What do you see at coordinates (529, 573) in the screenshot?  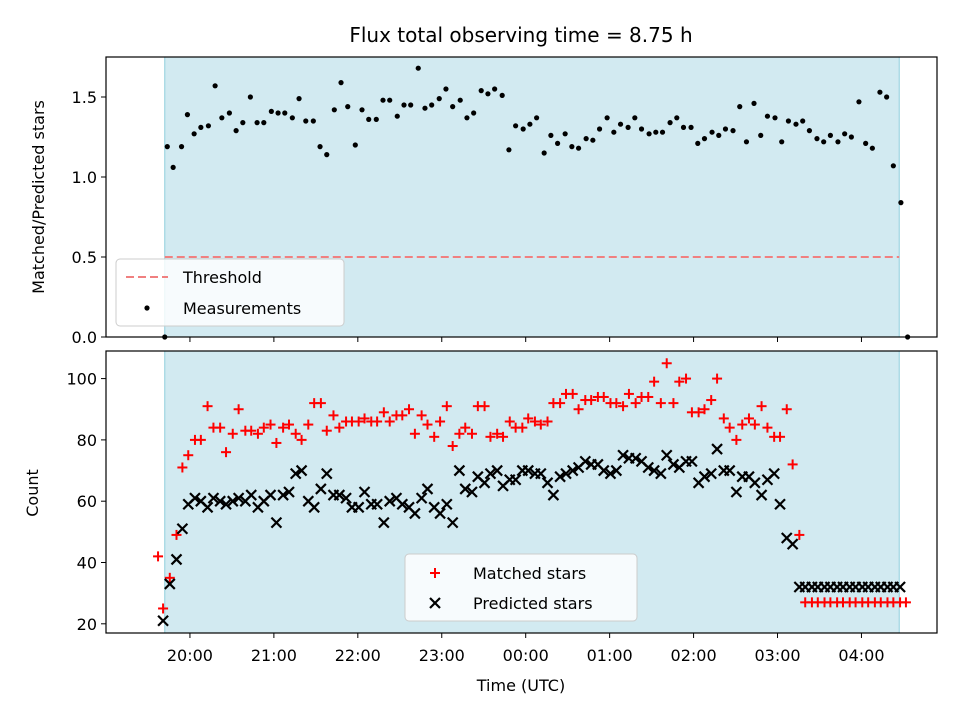 I see `legend-matched-label: Matched stars` at bounding box center [529, 573].